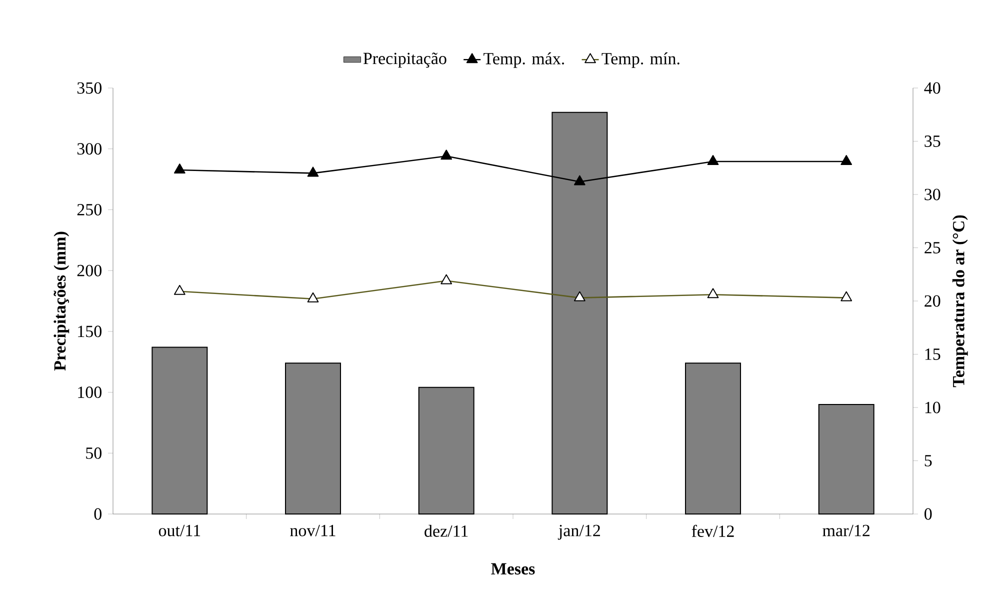 This screenshot has width=994, height=600. I want to click on y2-tick-label: 40, so click(932, 88).